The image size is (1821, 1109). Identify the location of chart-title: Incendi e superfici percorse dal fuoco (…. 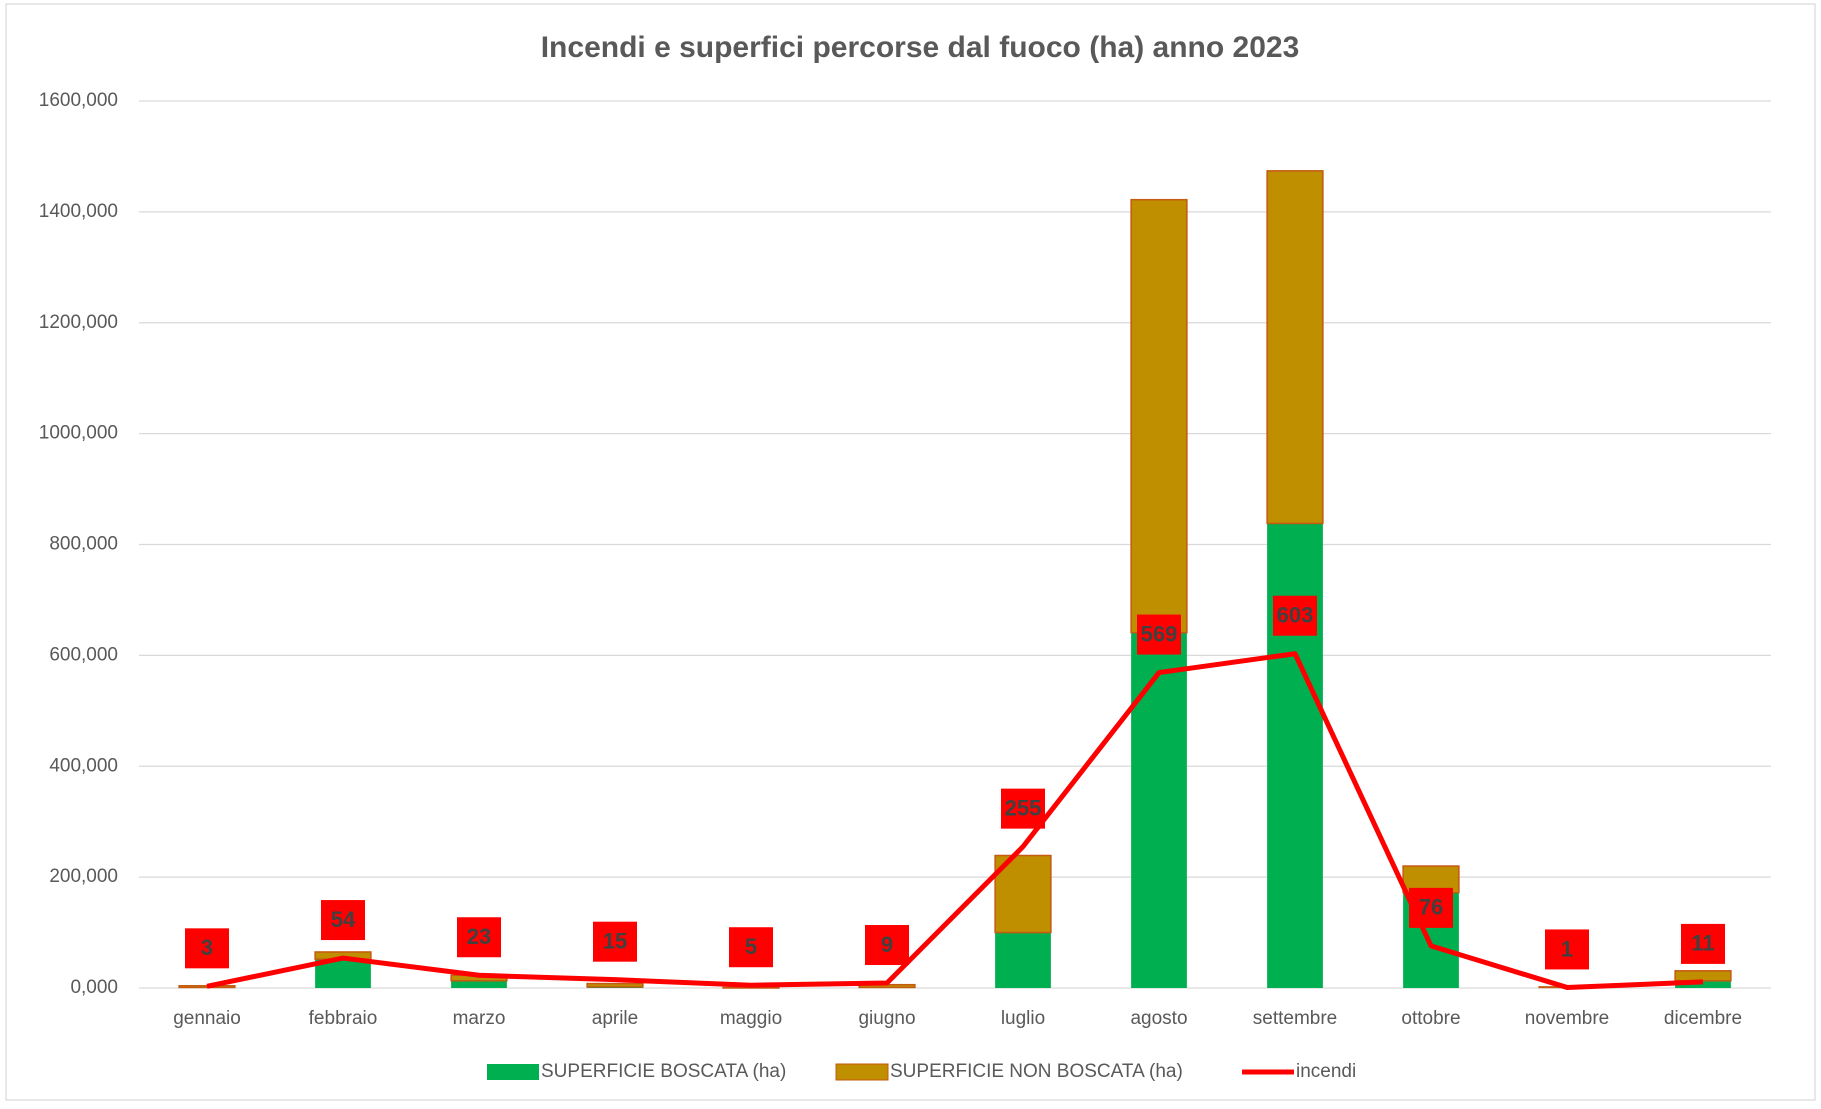
(920, 47).